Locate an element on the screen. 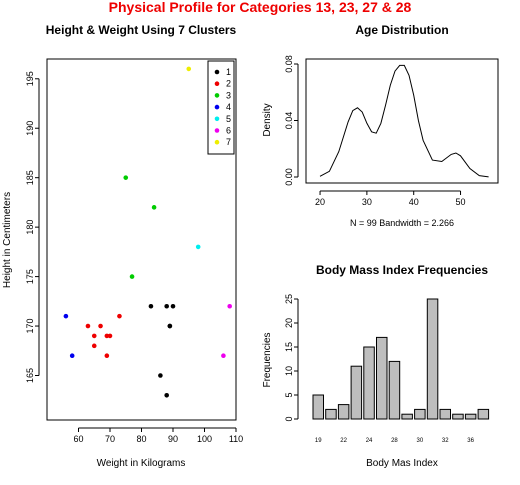 Image resolution: width=520 pixels, height=485 pixels. scatter-x-label: Weight in Kilograms is located at coordinates (141, 463).